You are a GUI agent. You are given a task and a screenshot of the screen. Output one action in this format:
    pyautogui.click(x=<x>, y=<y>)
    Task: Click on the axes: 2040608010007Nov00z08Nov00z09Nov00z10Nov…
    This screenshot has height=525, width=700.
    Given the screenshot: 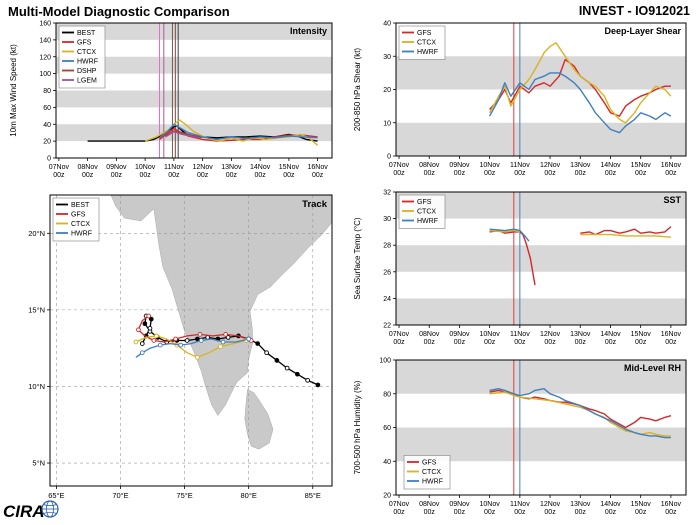 What is the action you would take?
    pyautogui.click(x=517, y=437)
    